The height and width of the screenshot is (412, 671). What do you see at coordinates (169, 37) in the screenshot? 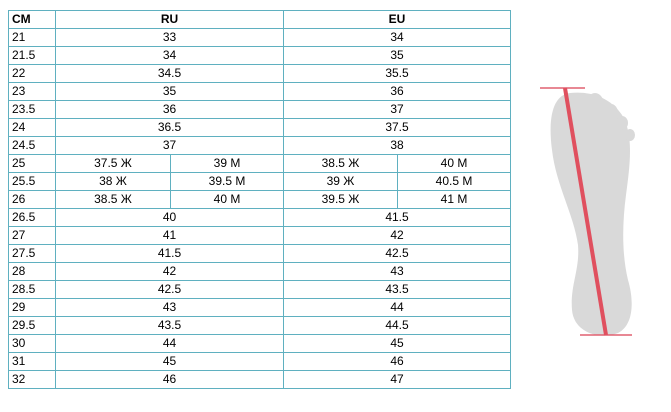
I see `table-cell: 33` at bounding box center [169, 37].